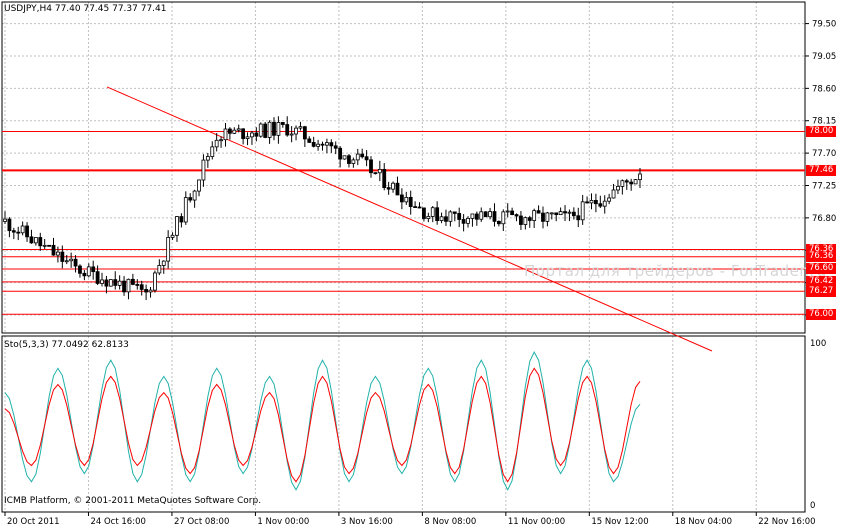 Image resolution: width=843 pixels, height=528 pixels. What do you see at coordinates (117, 522) in the screenshot?
I see `time-label: 24 Oct 16:00` at bounding box center [117, 522].